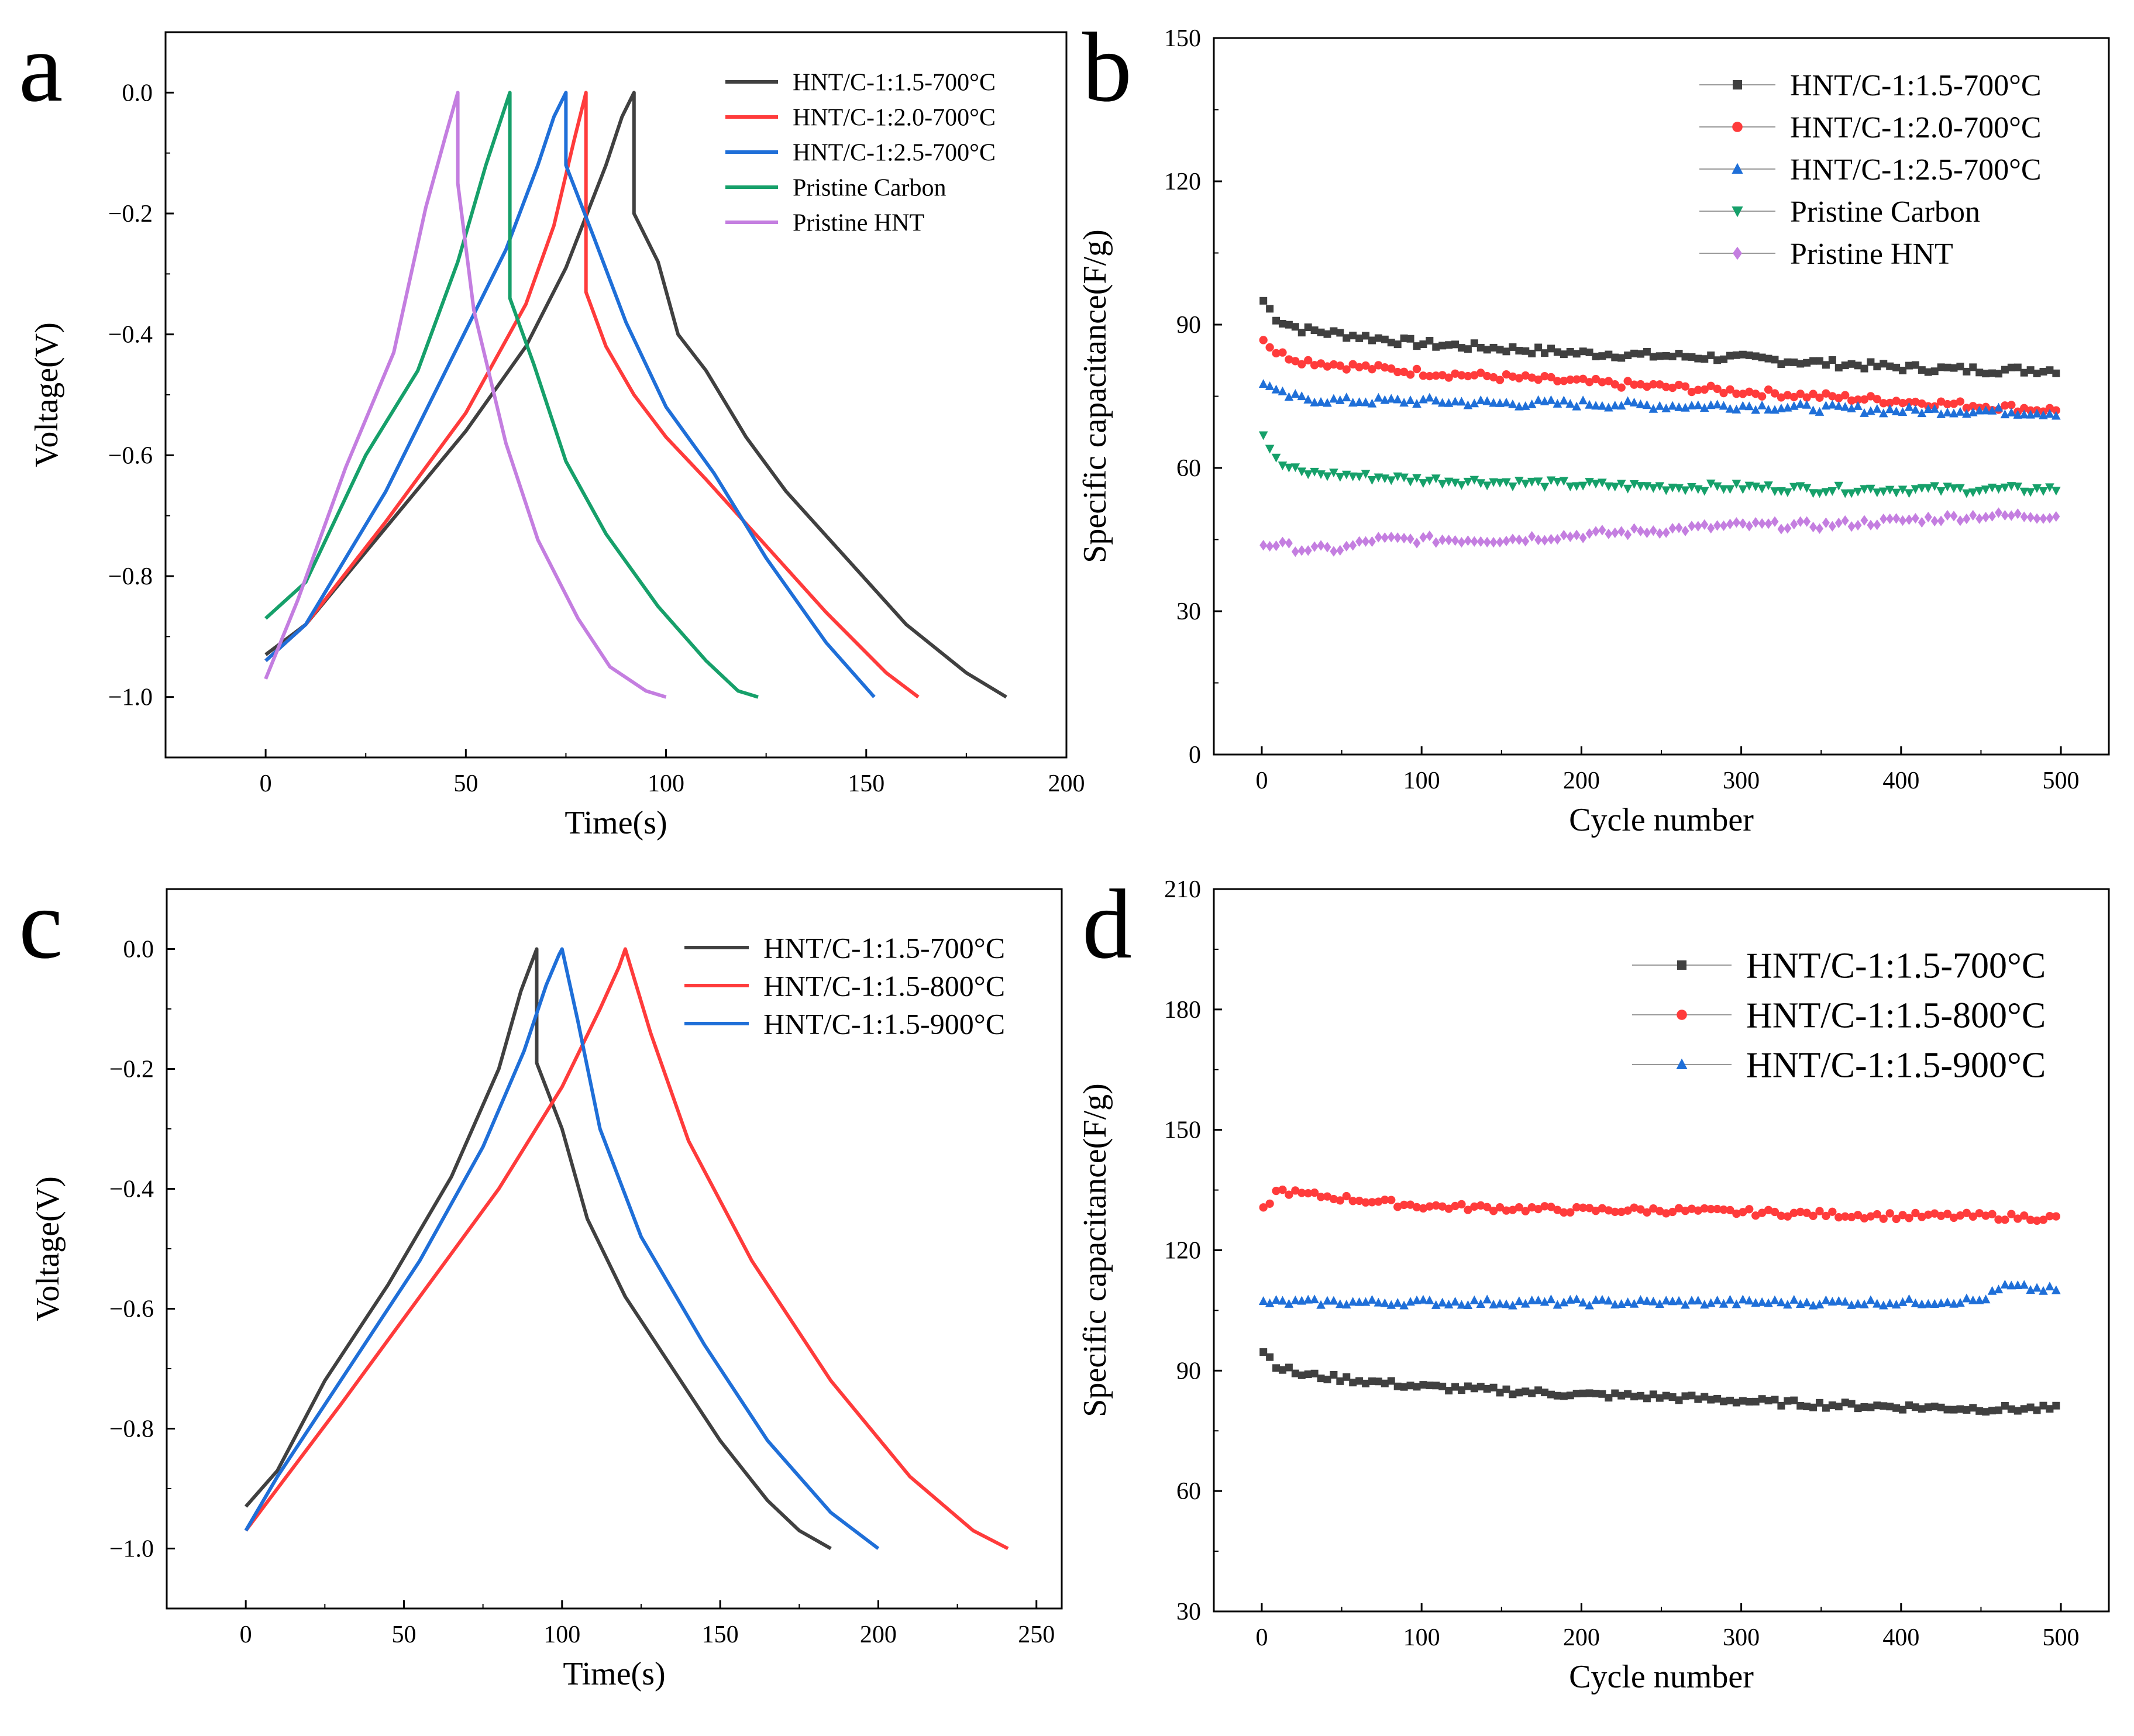 This screenshot has height=1736, width=2134. Describe the element at coordinates (1661, 820) in the screenshot. I see `x-axis-label: Cycle number` at that location.